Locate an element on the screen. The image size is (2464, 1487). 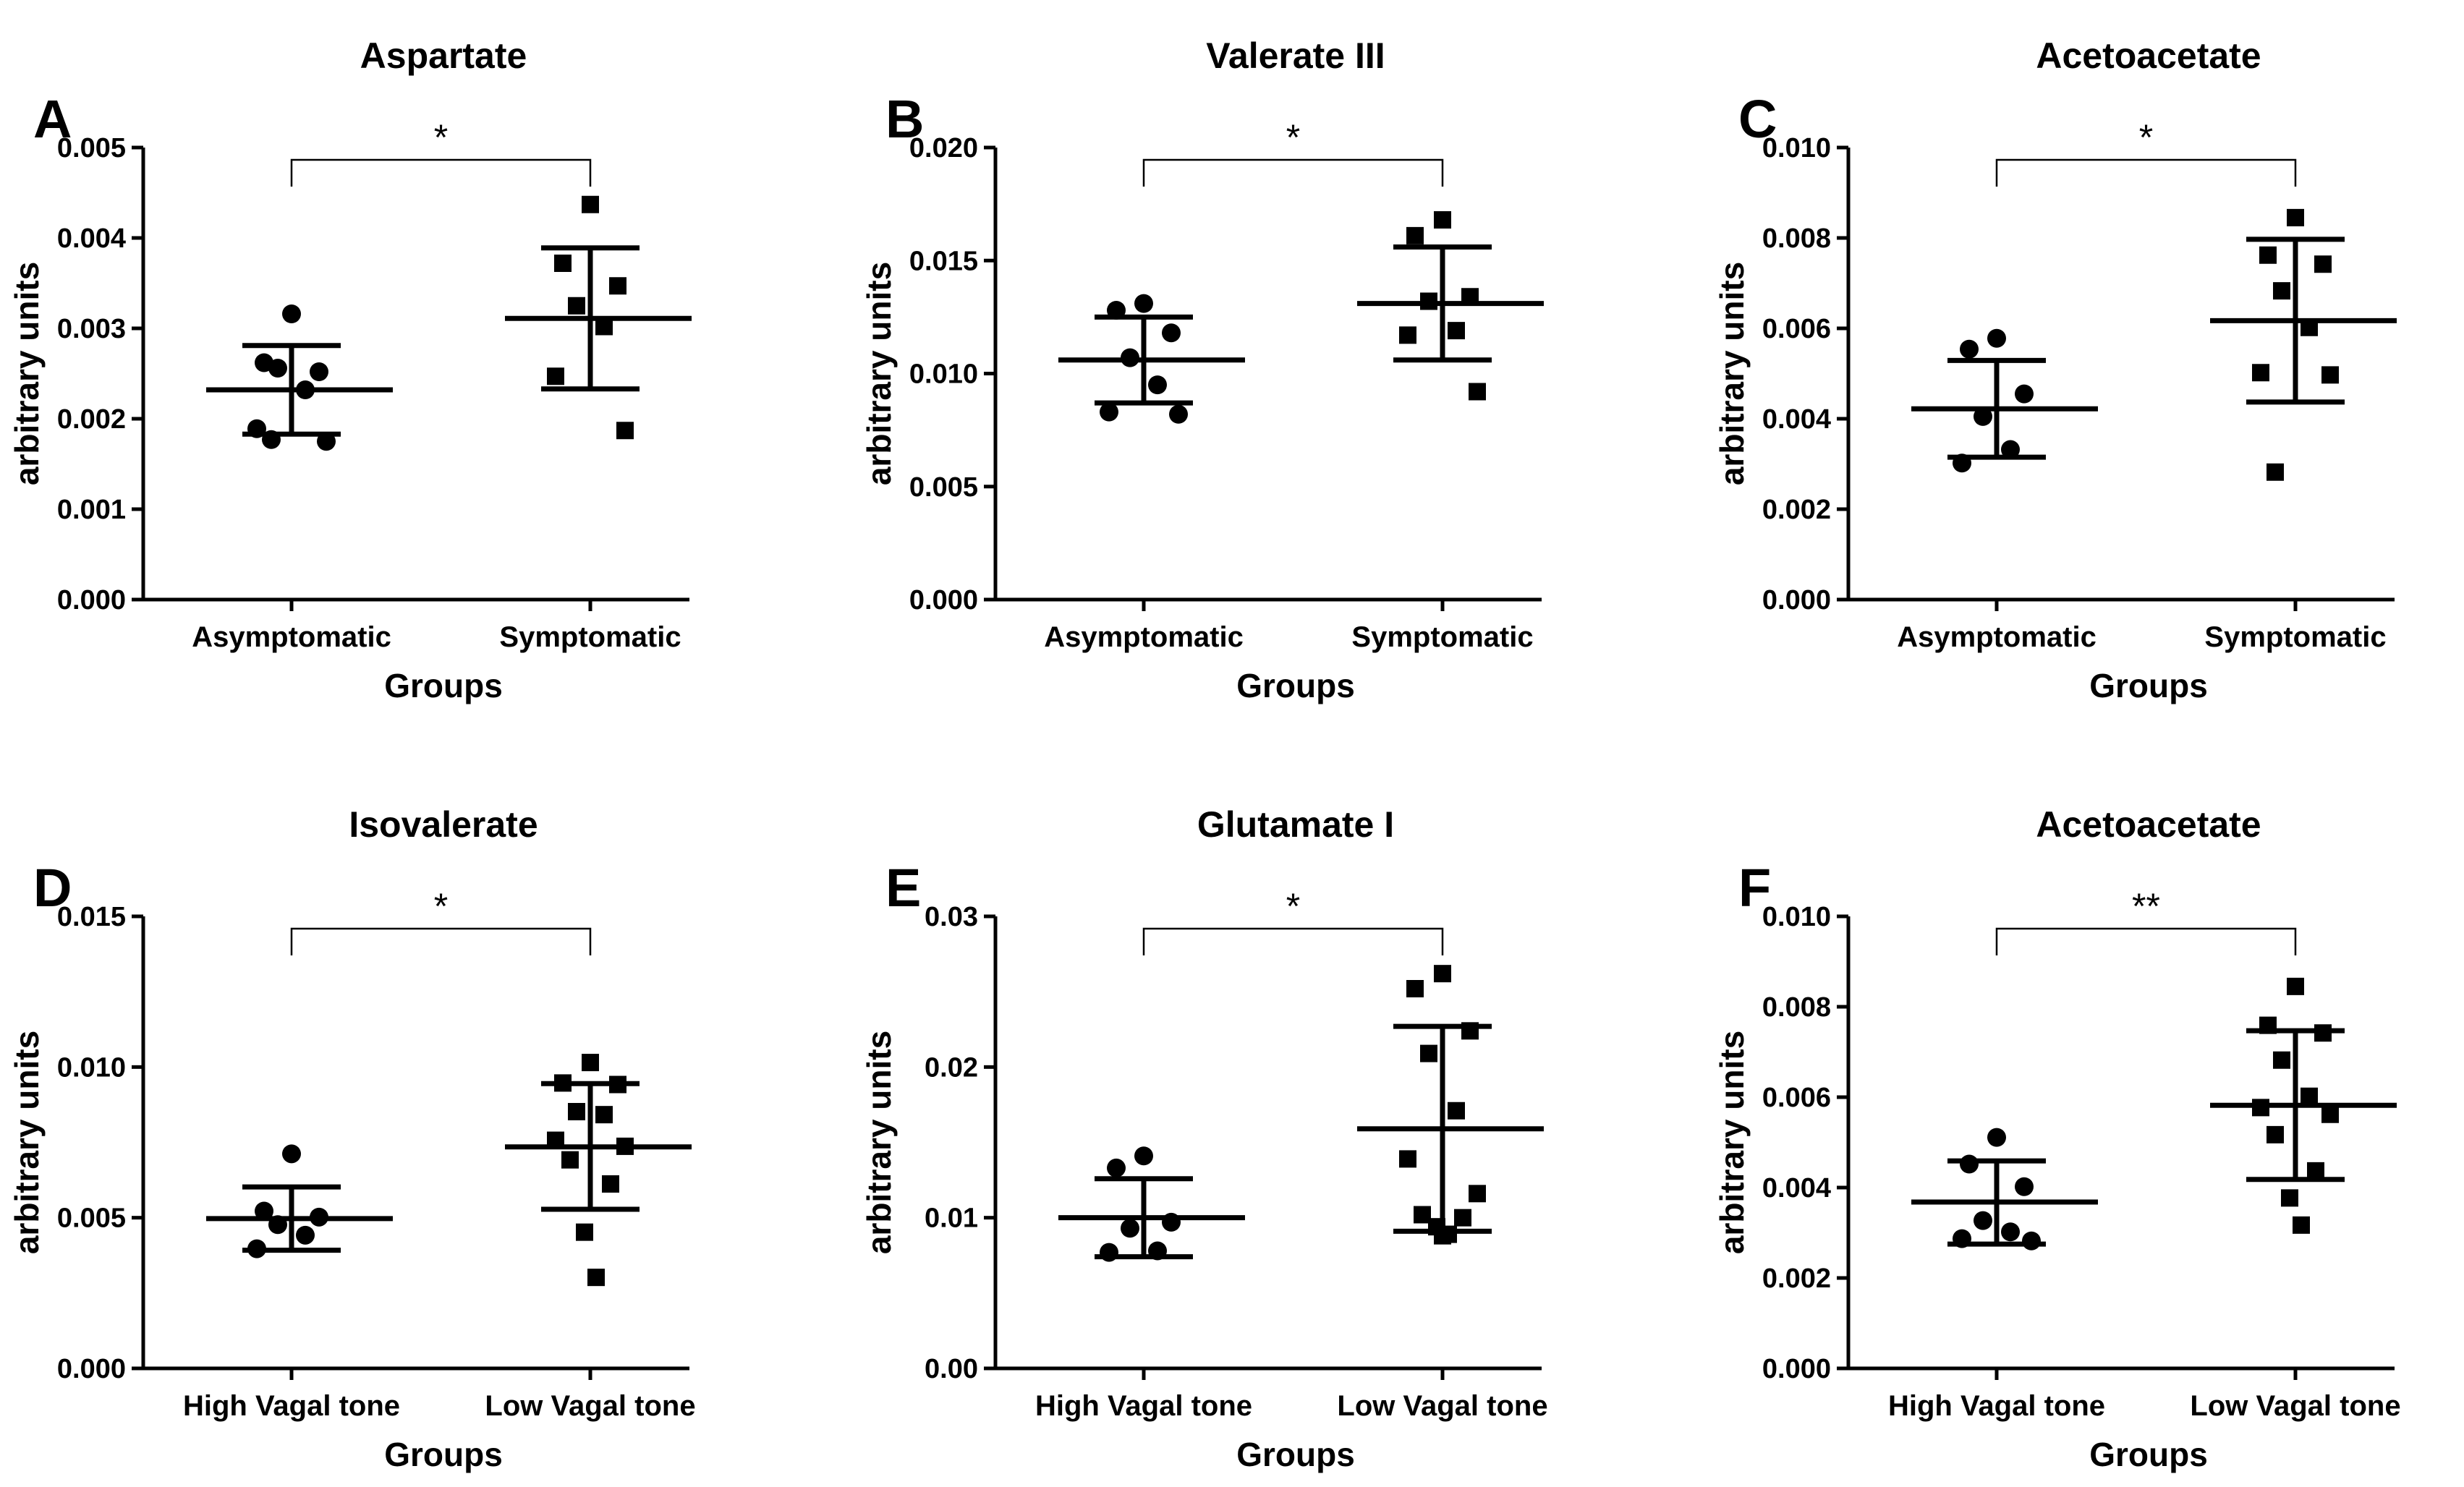
panel-d-x-axis-title: Groups is located at coordinates (443, 1454).